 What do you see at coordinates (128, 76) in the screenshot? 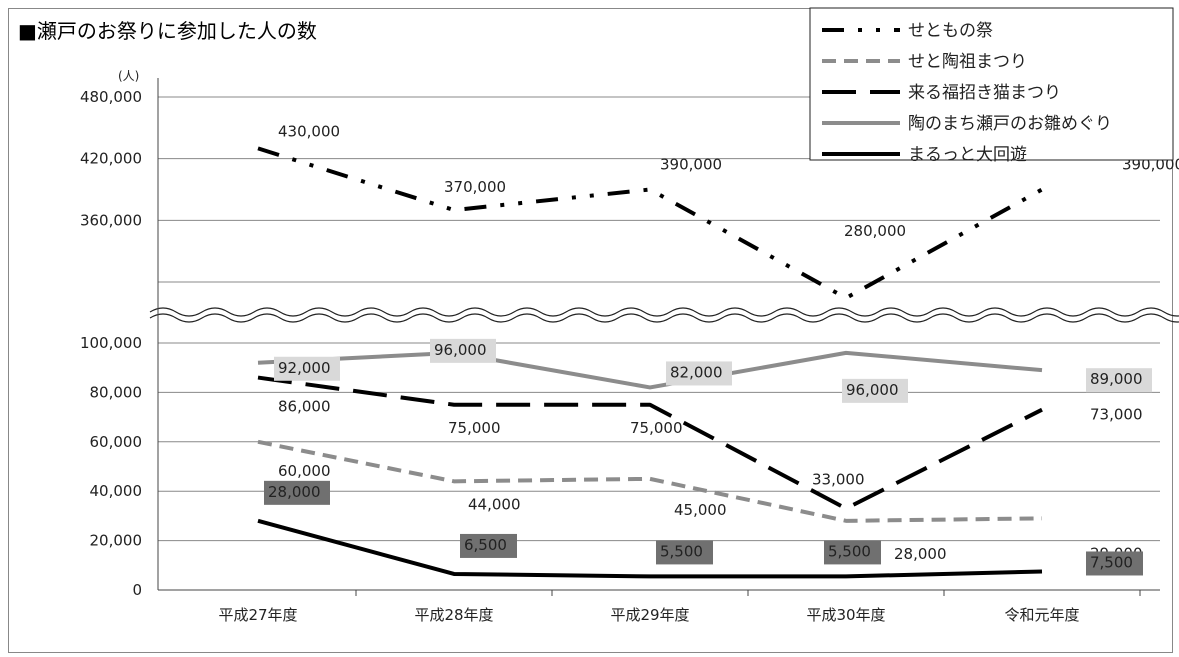
I see `y-unit-label: (人)` at bounding box center [128, 76].